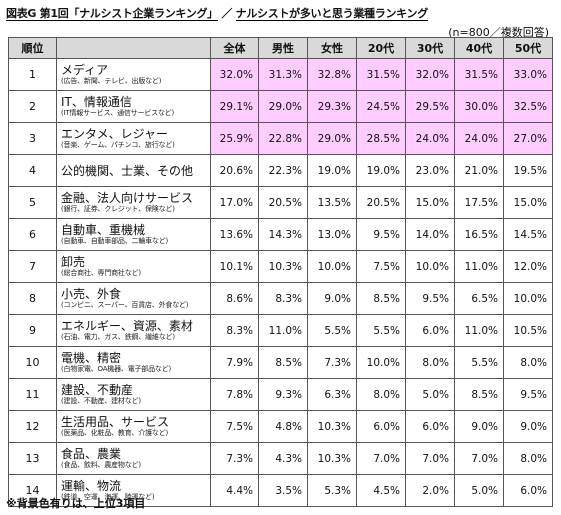 This screenshot has height=515, width=561. What do you see at coordinates (381, 426) in the screenshot?
I see `value-cell-20s: 6.0%` at bounding box center [381, 426].